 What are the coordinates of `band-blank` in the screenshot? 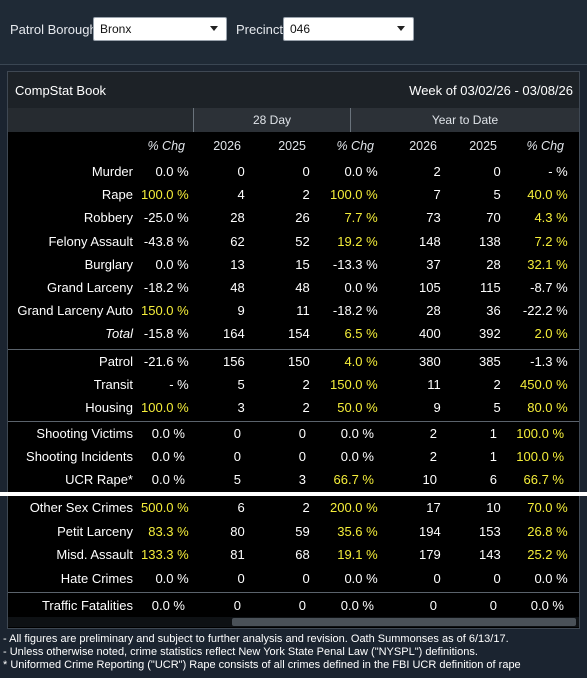 It's located at (100, 120).